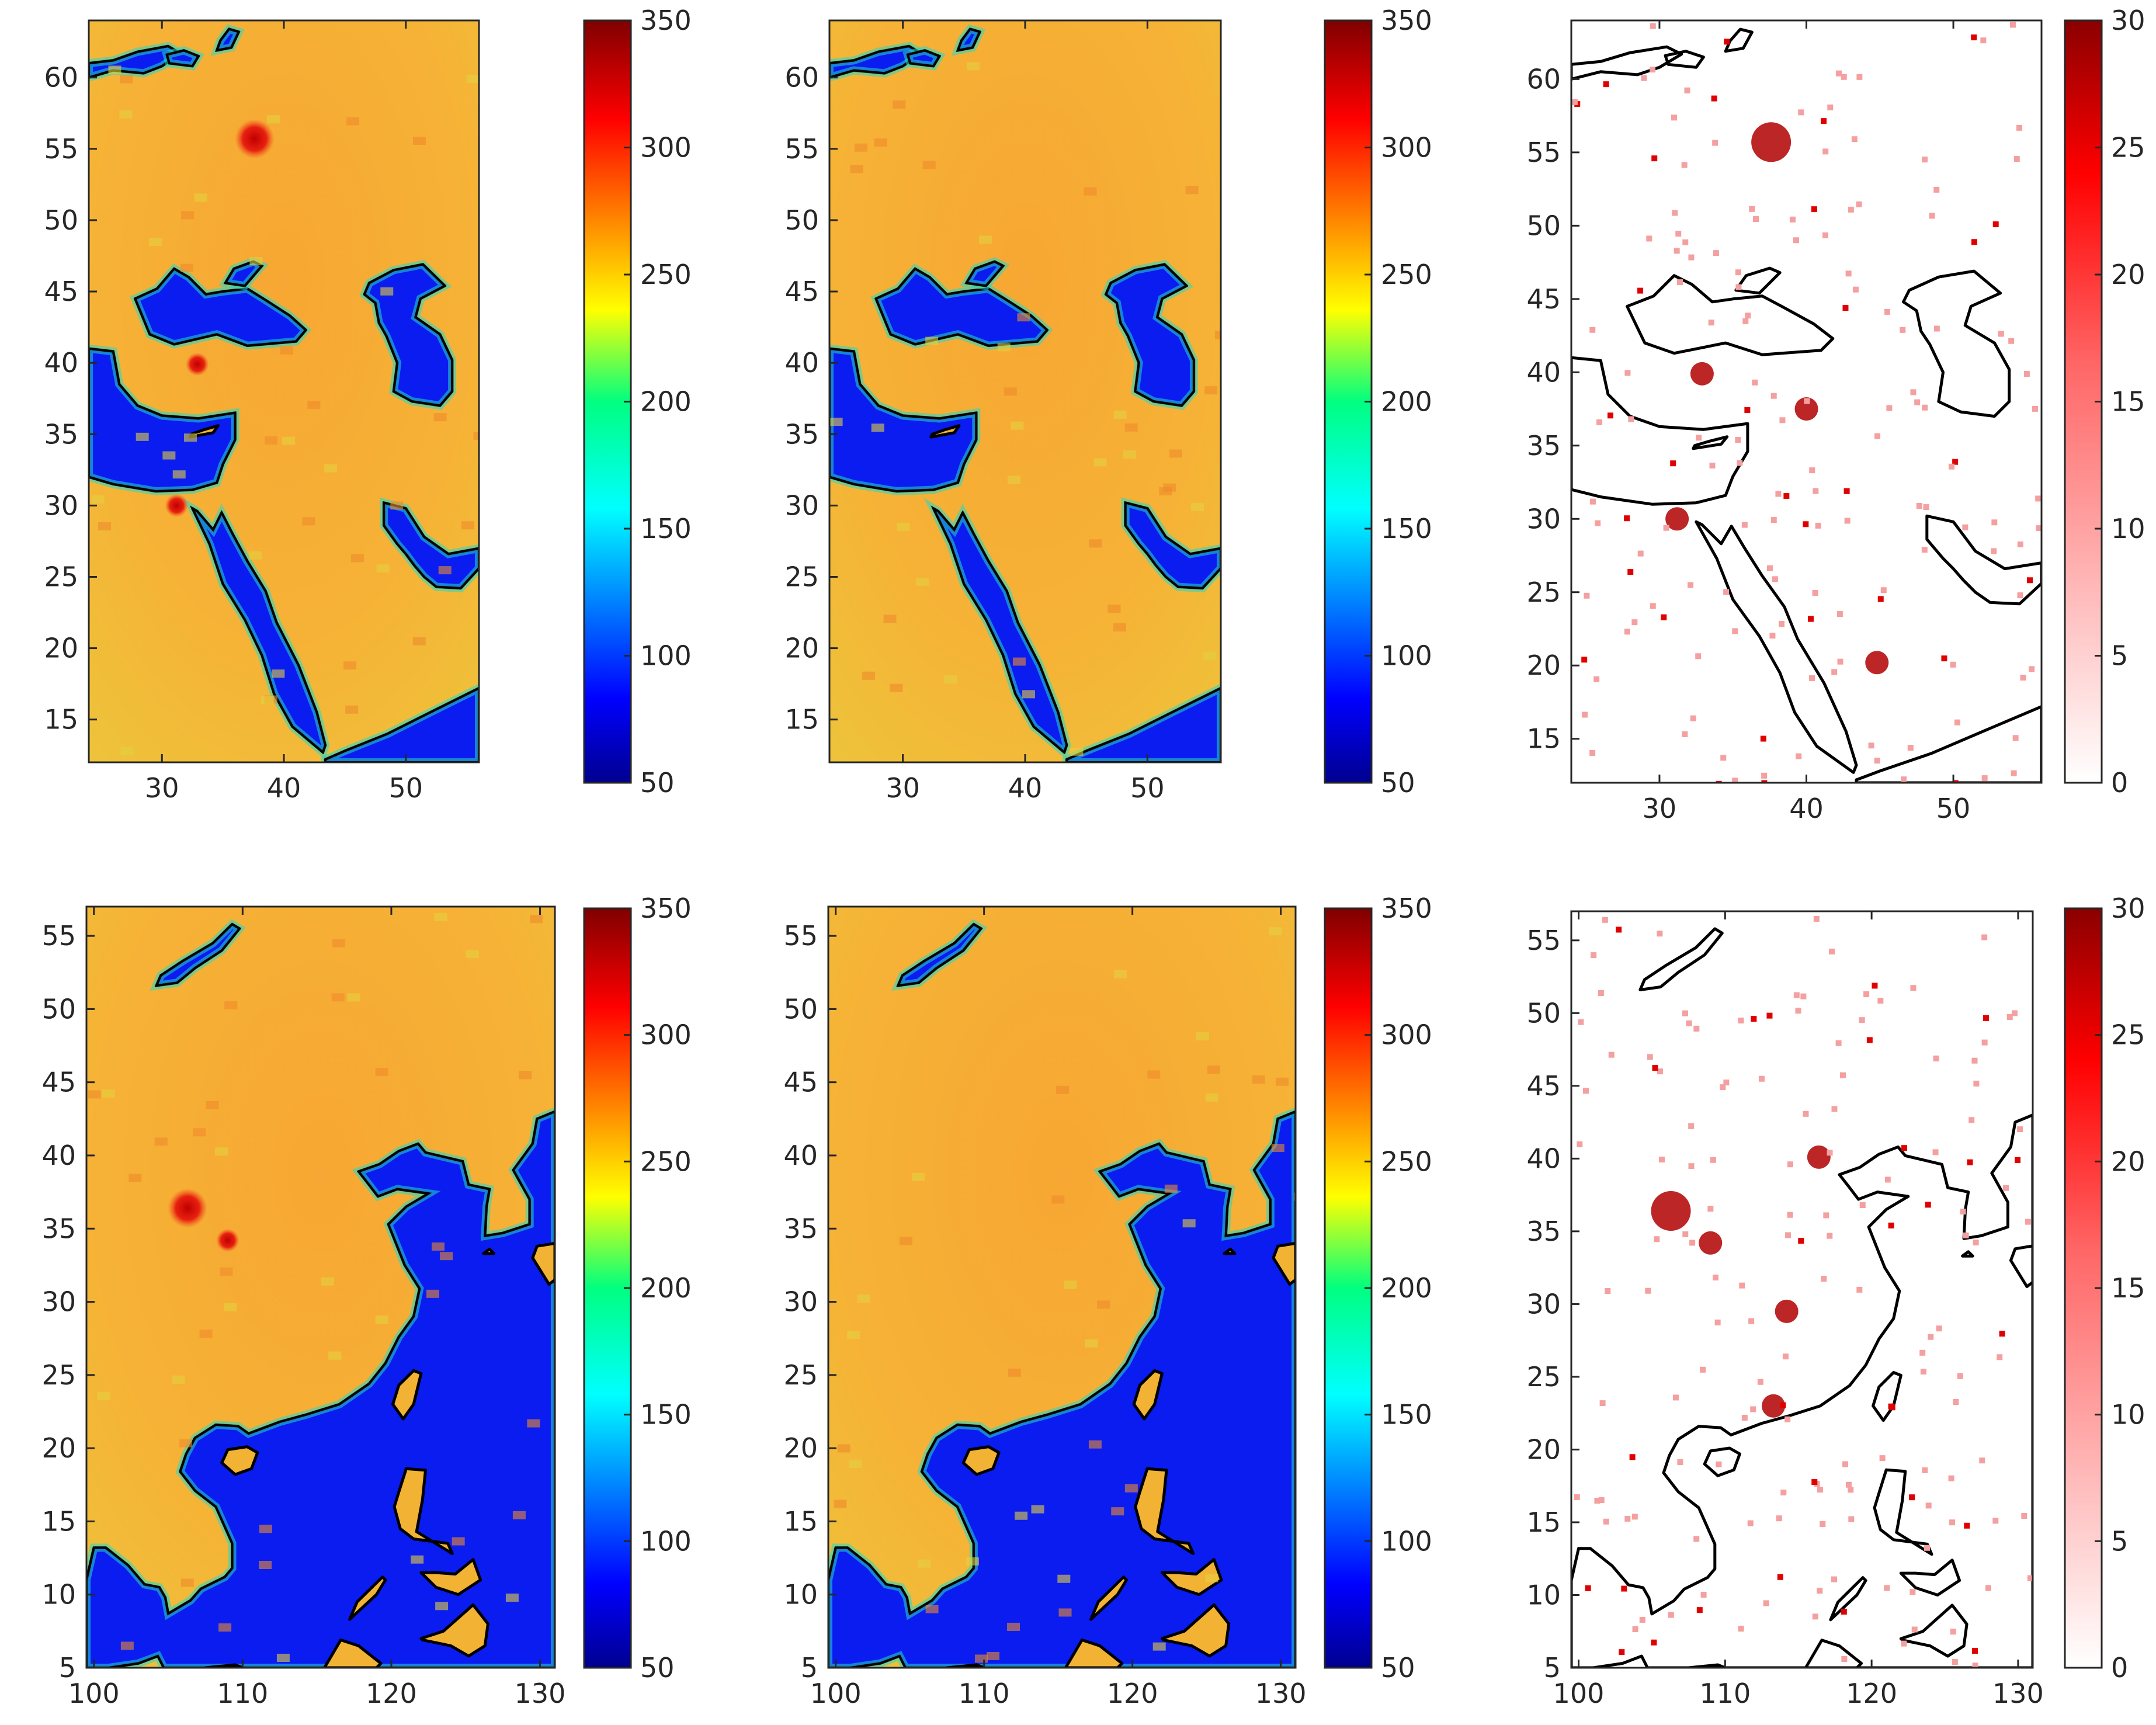 The height and width of the screenshot is (1725, 2156). I want to click on colorbar-tick-label: 250, so click(666, 274).